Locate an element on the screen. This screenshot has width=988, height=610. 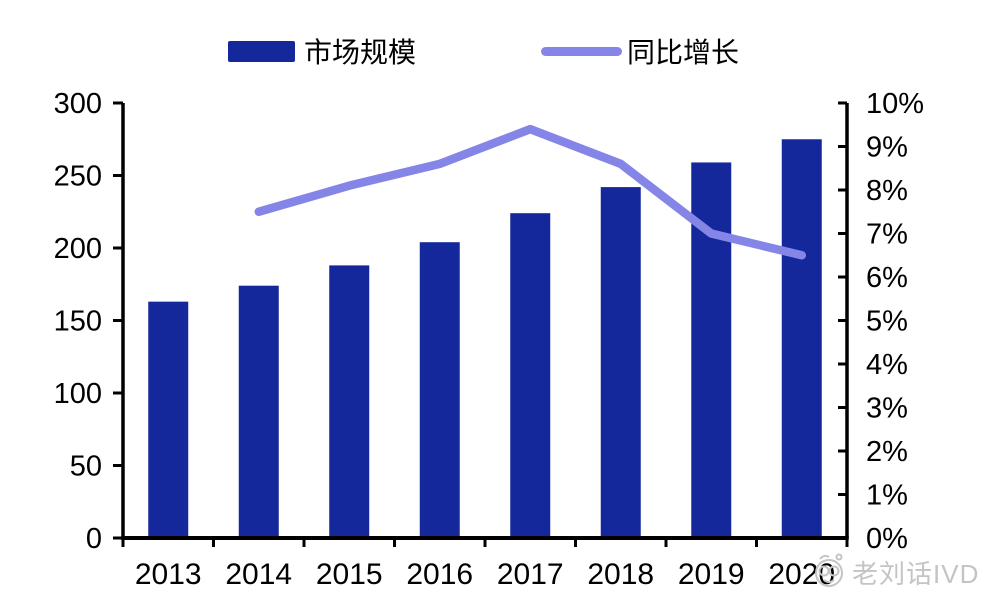
x-axis-category-label: 2015 is located at coordinates (349, 574).